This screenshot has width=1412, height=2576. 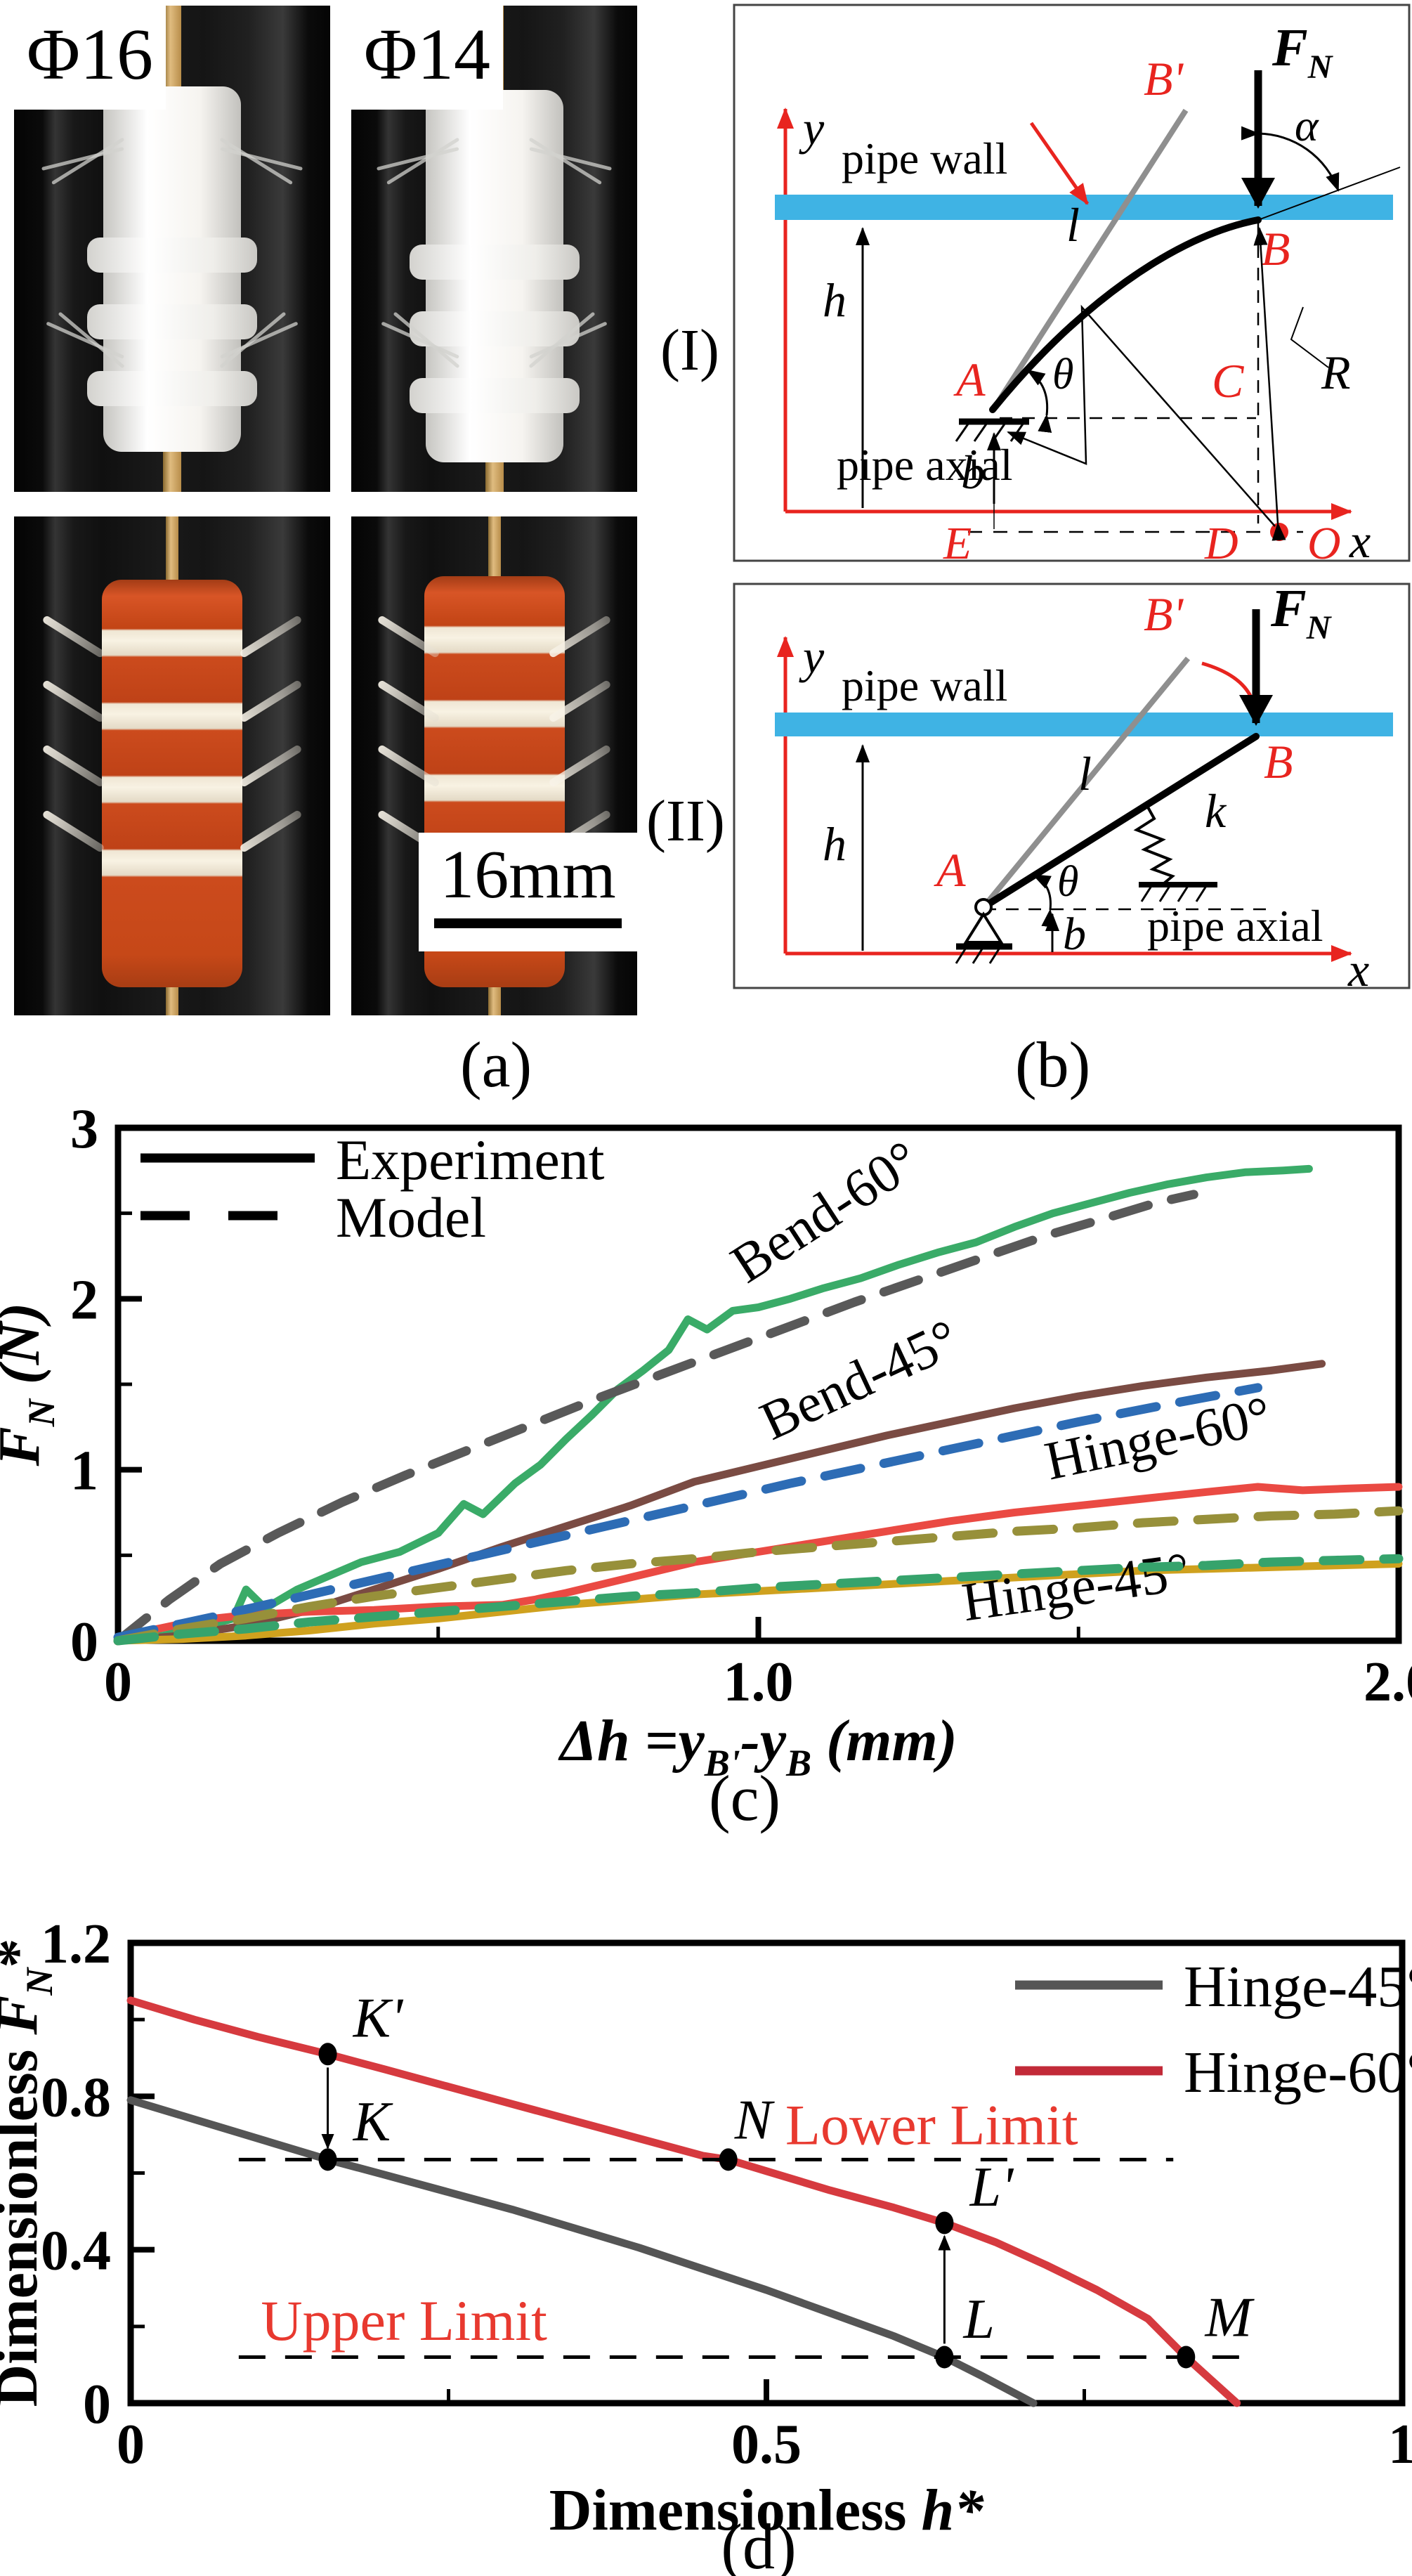 What do you see at coordinates (729, 2159) in the screenshot?
I see `point-N` at bounding box center [729, 2159].